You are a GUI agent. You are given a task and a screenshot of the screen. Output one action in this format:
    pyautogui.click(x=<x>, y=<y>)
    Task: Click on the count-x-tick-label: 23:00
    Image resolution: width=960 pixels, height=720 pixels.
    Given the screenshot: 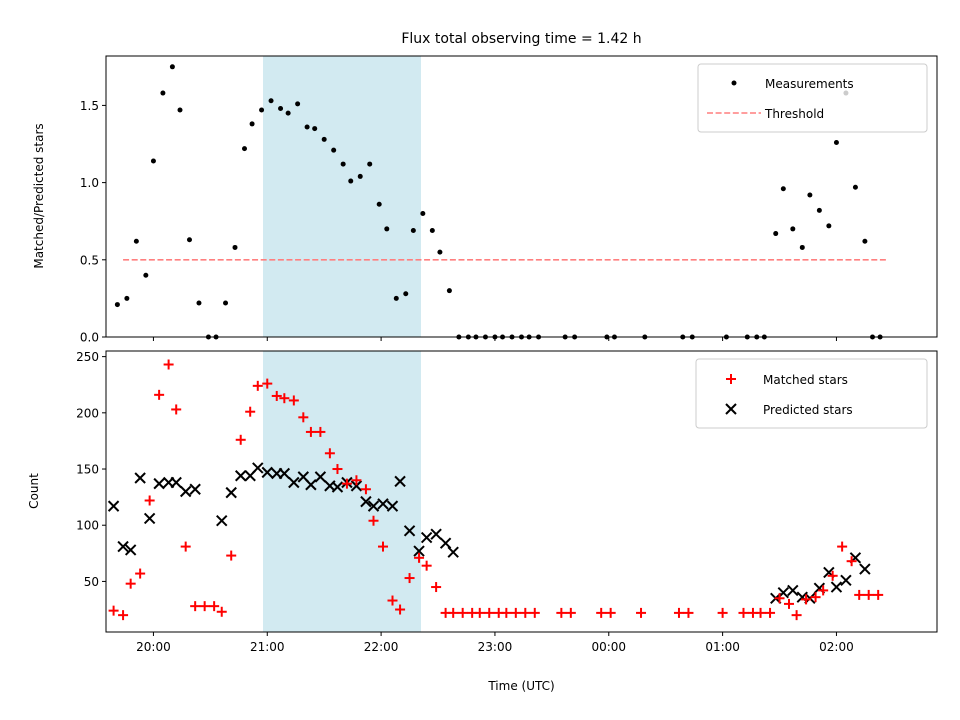 What is the action you would take?
    pyautogui.click(x=495, y=647)
    